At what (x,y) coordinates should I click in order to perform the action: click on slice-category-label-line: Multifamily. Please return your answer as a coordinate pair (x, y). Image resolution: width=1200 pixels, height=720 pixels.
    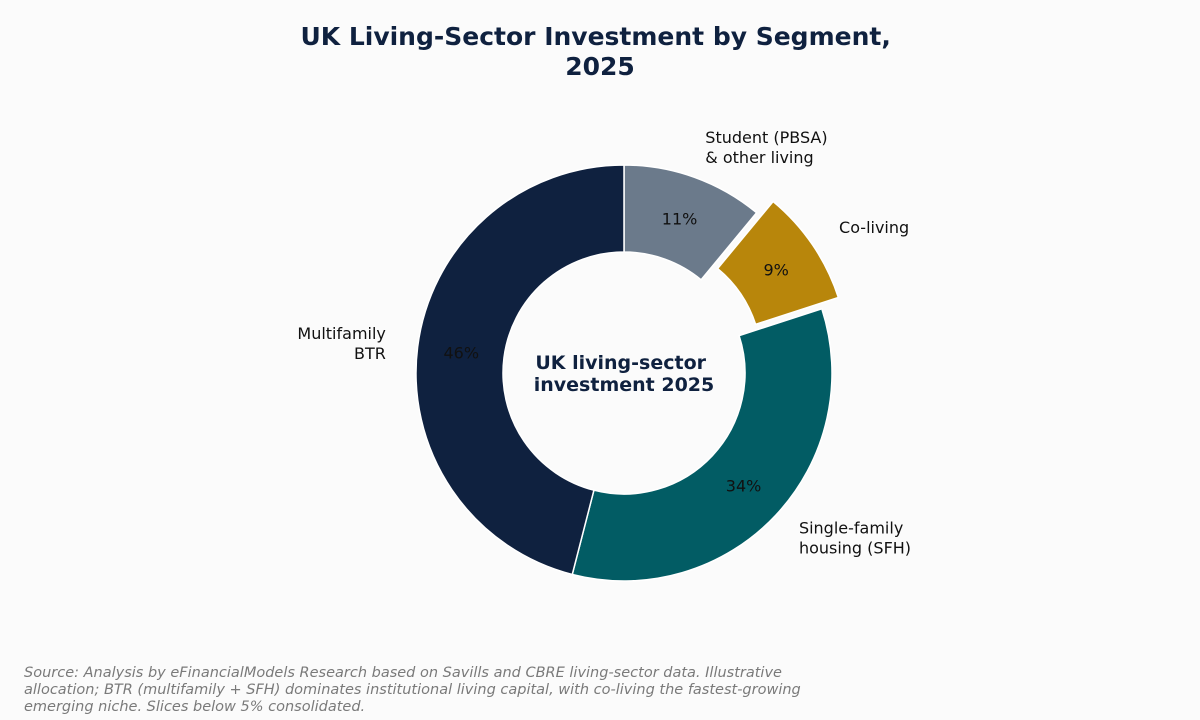
    Looking at the image, I should click on (341, 333).